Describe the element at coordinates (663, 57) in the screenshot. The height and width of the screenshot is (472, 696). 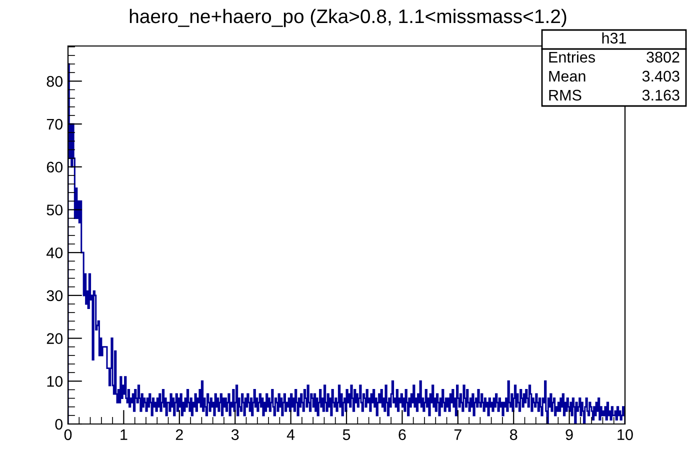
I see `text: 3802` at that location.